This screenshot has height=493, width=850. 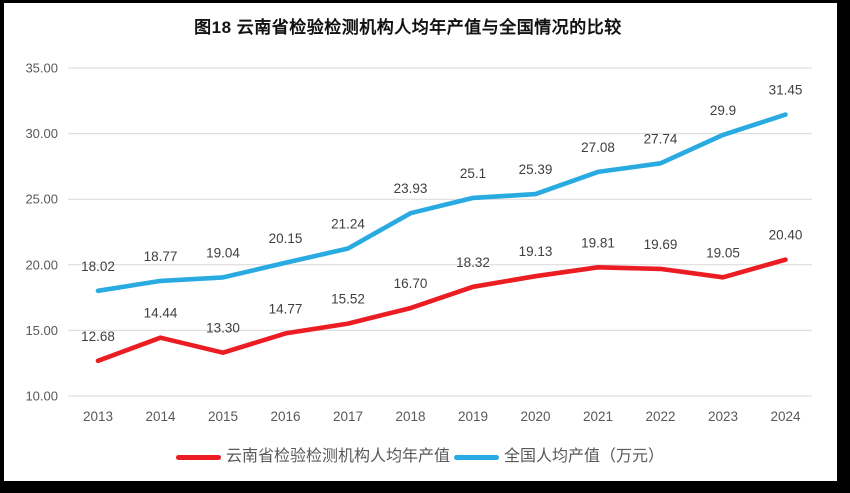 What do you see at coordinates (598, 147) in the screenshot?
I see `data-label-series-1: 27.08` at bounding box center [598, 147].